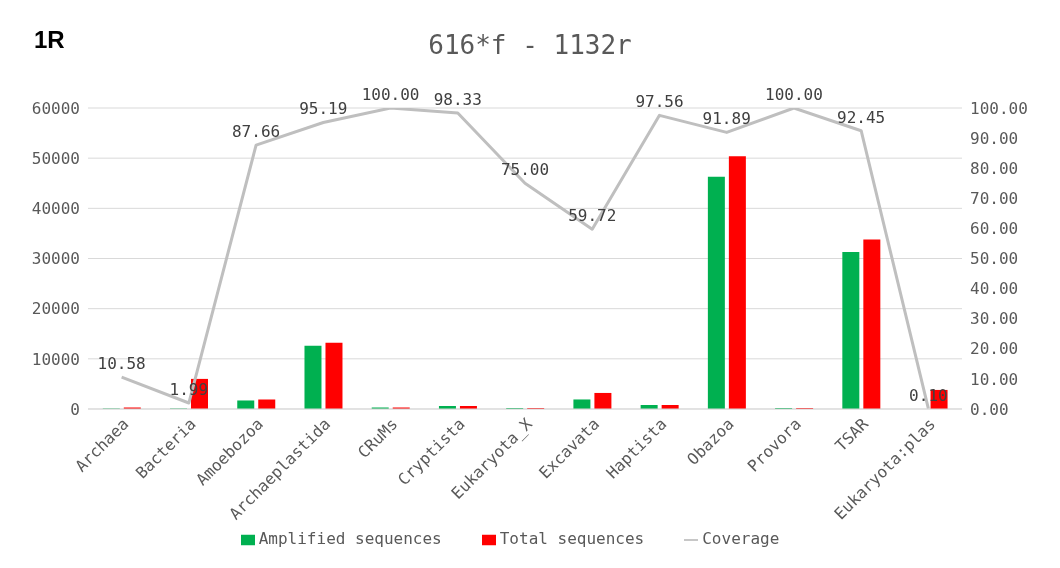 The height and width of the screenshot is (568, 1060). Describe the element at coordinates (49, 40) in the screenshot. I see `text: 1R` at that location.